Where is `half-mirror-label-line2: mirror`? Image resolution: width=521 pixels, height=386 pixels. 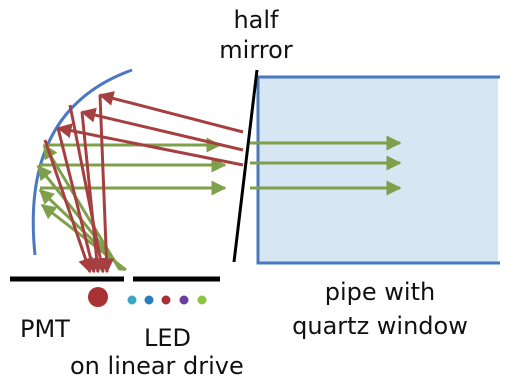 half-mirror-label-line2: mirror is located at coordinates (256, 50).